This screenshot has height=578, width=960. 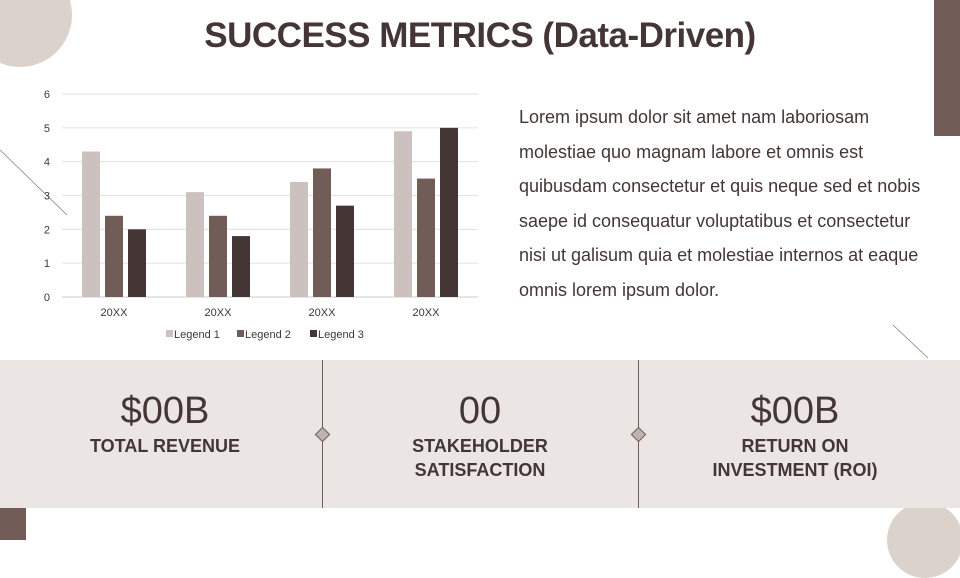 What do you see at coordinates (47, 163) in the screenshot?
I see `y-tick-label: 4` at bounding box center [47, 163].